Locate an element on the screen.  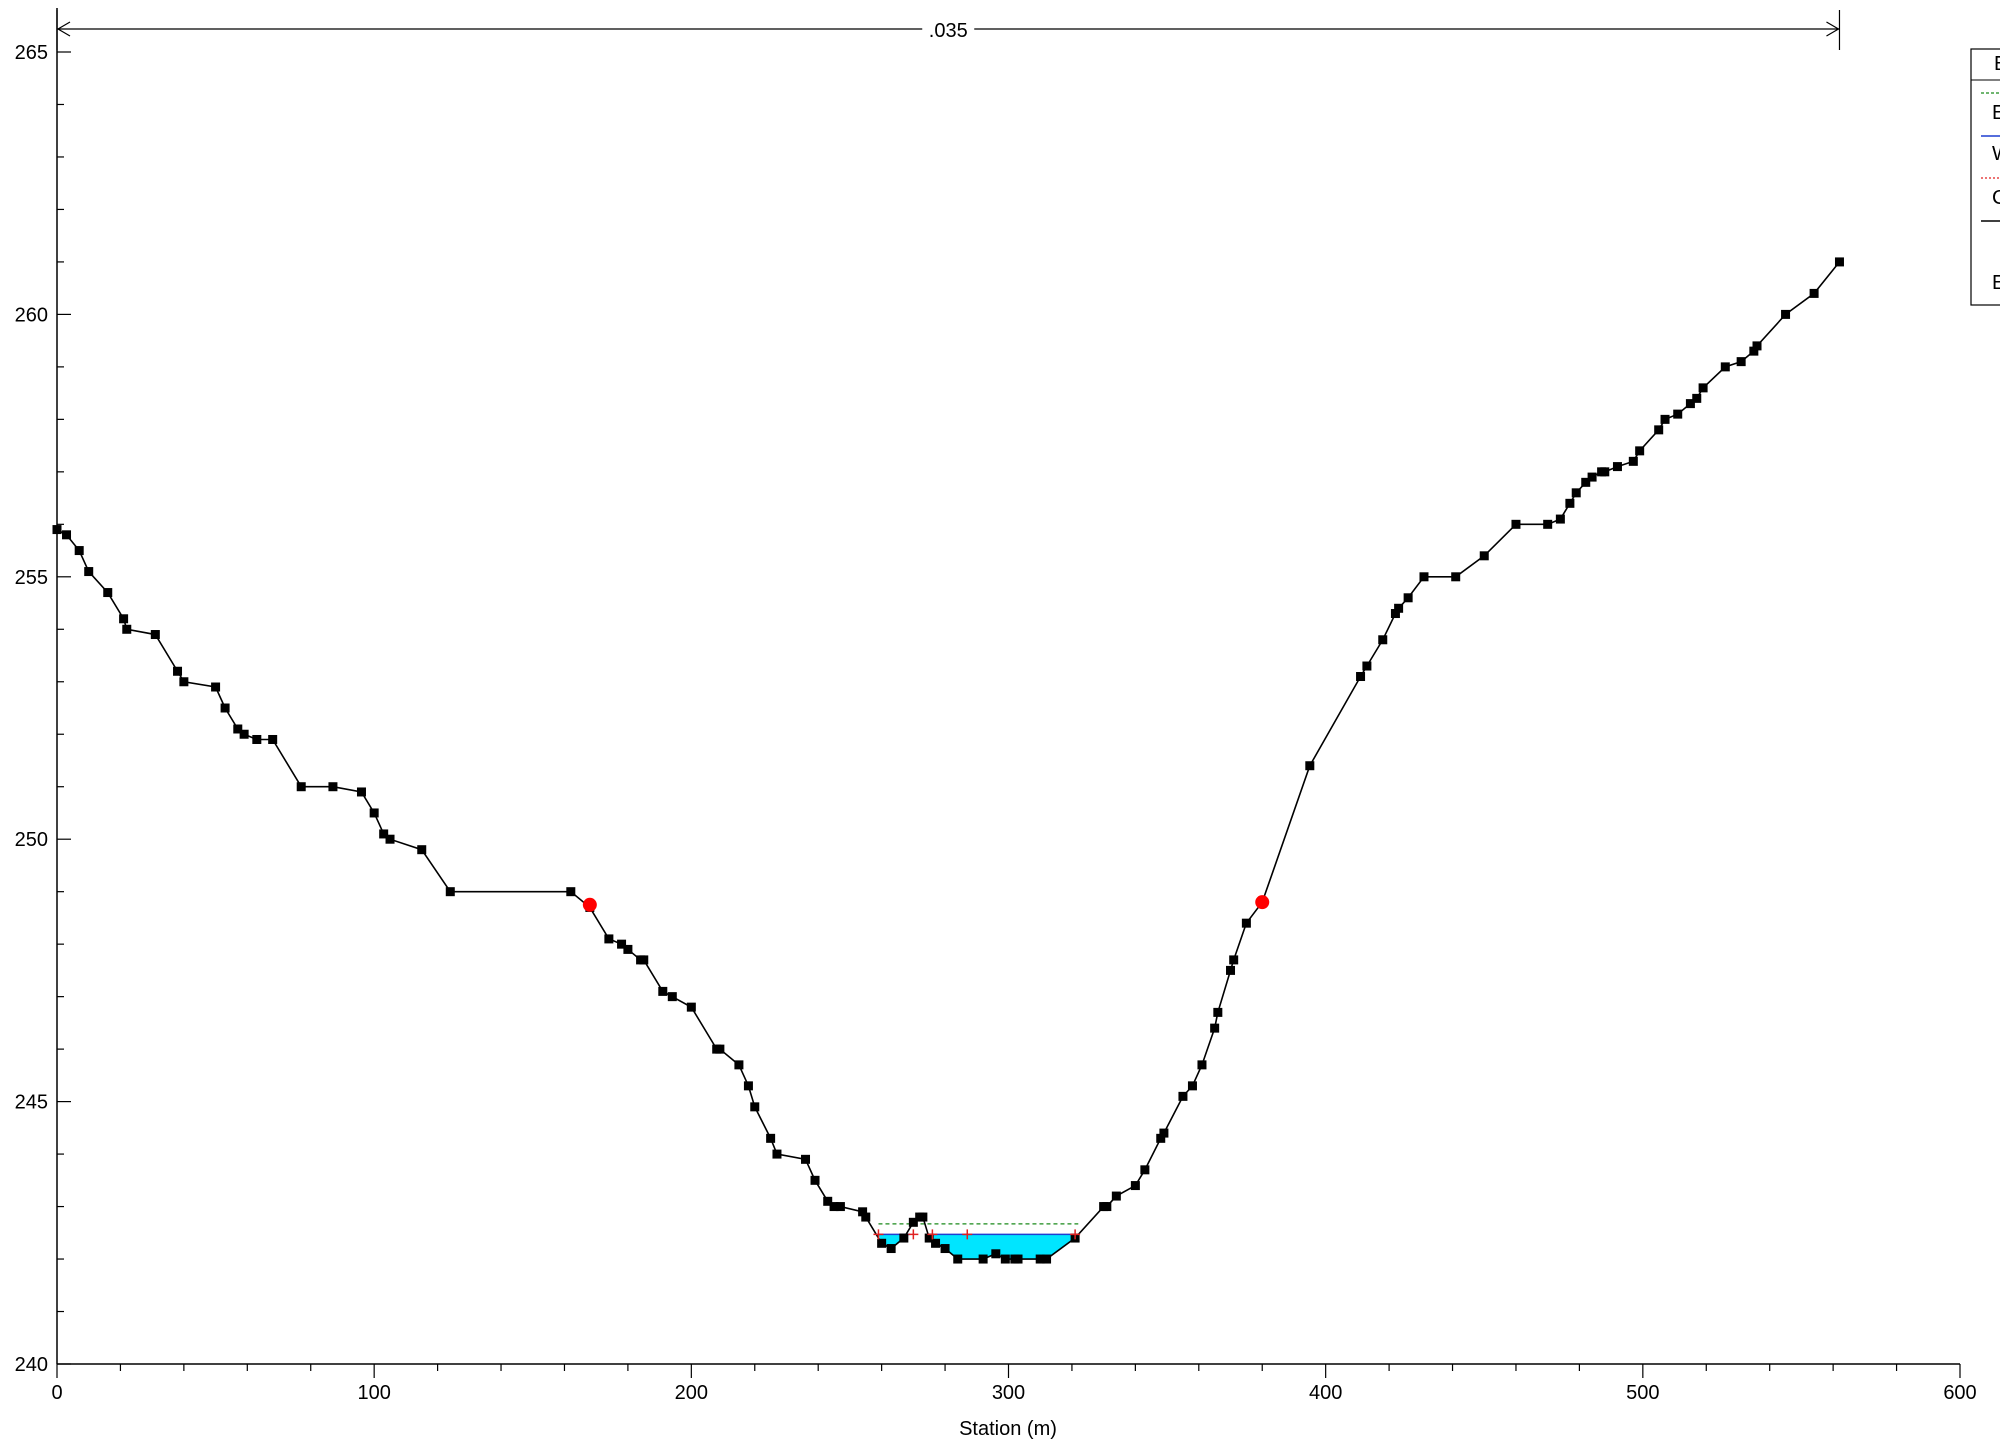
n-arrow-left-icon is located at coordinates (63, 29).